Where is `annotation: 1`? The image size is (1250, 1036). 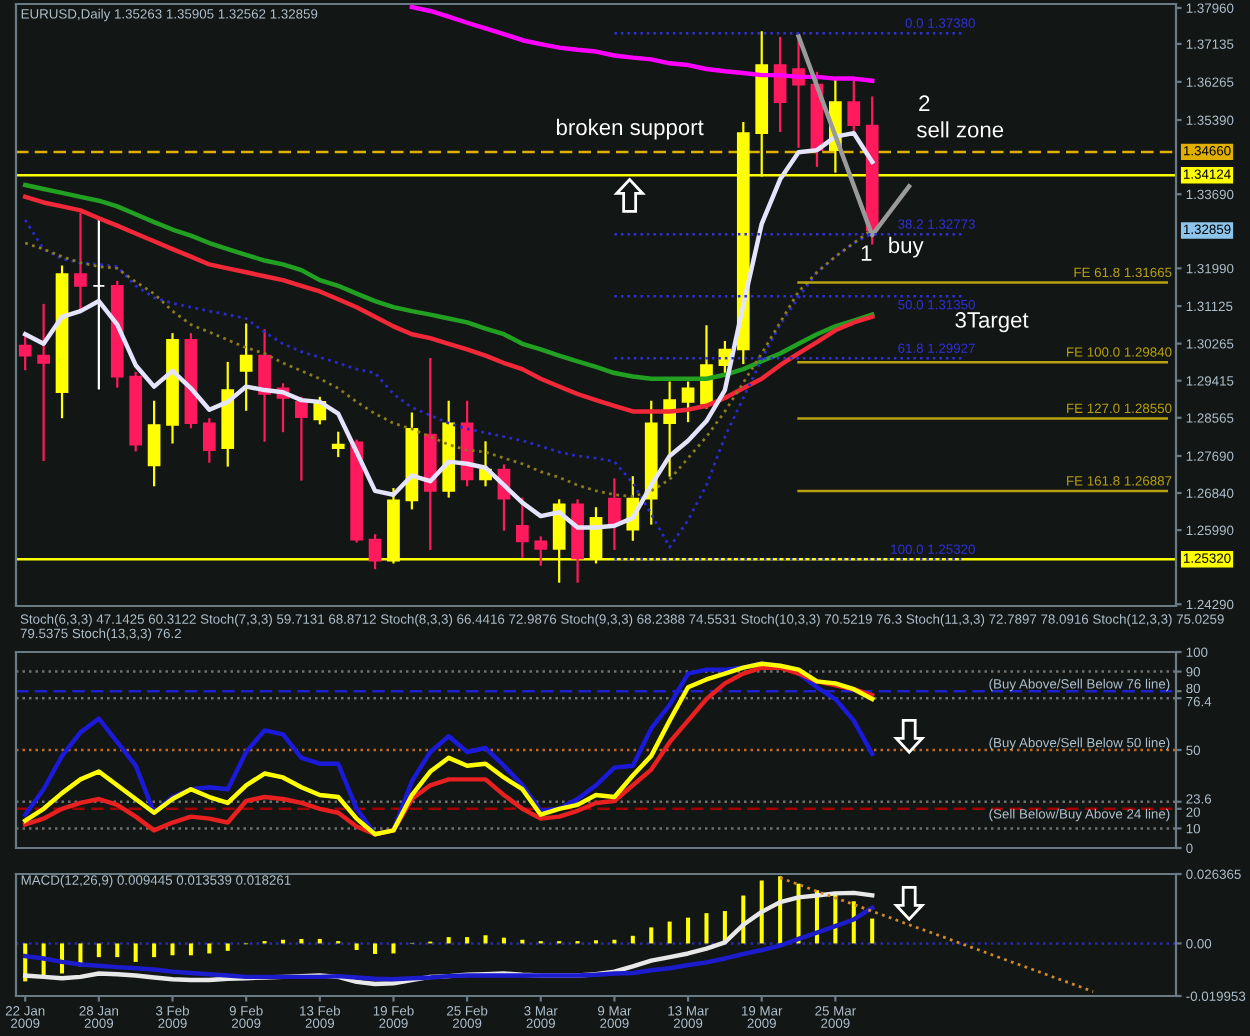
annotation: 1 is located at coordinates (866, 253).